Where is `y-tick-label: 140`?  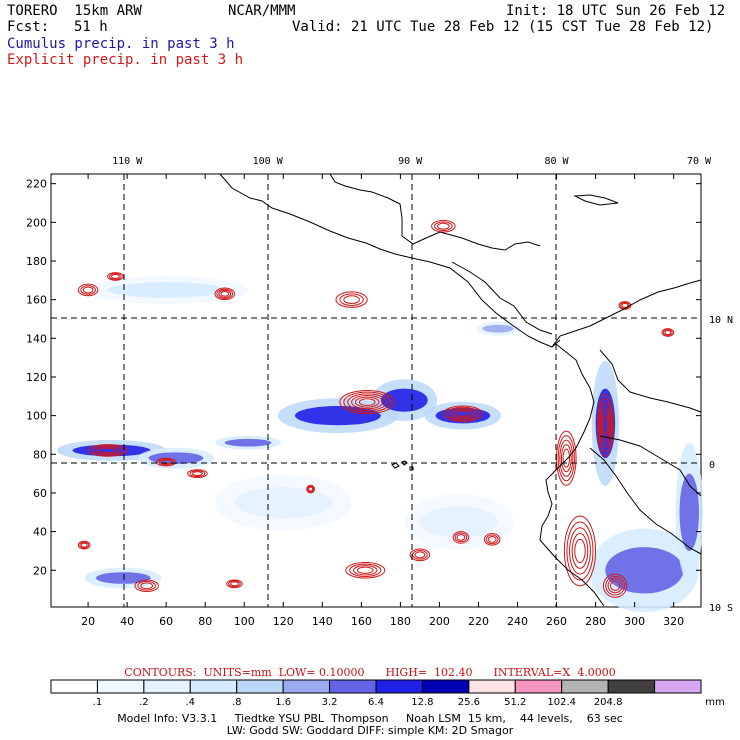
y-tick-label: 140 is located at coordinates (36, 338).